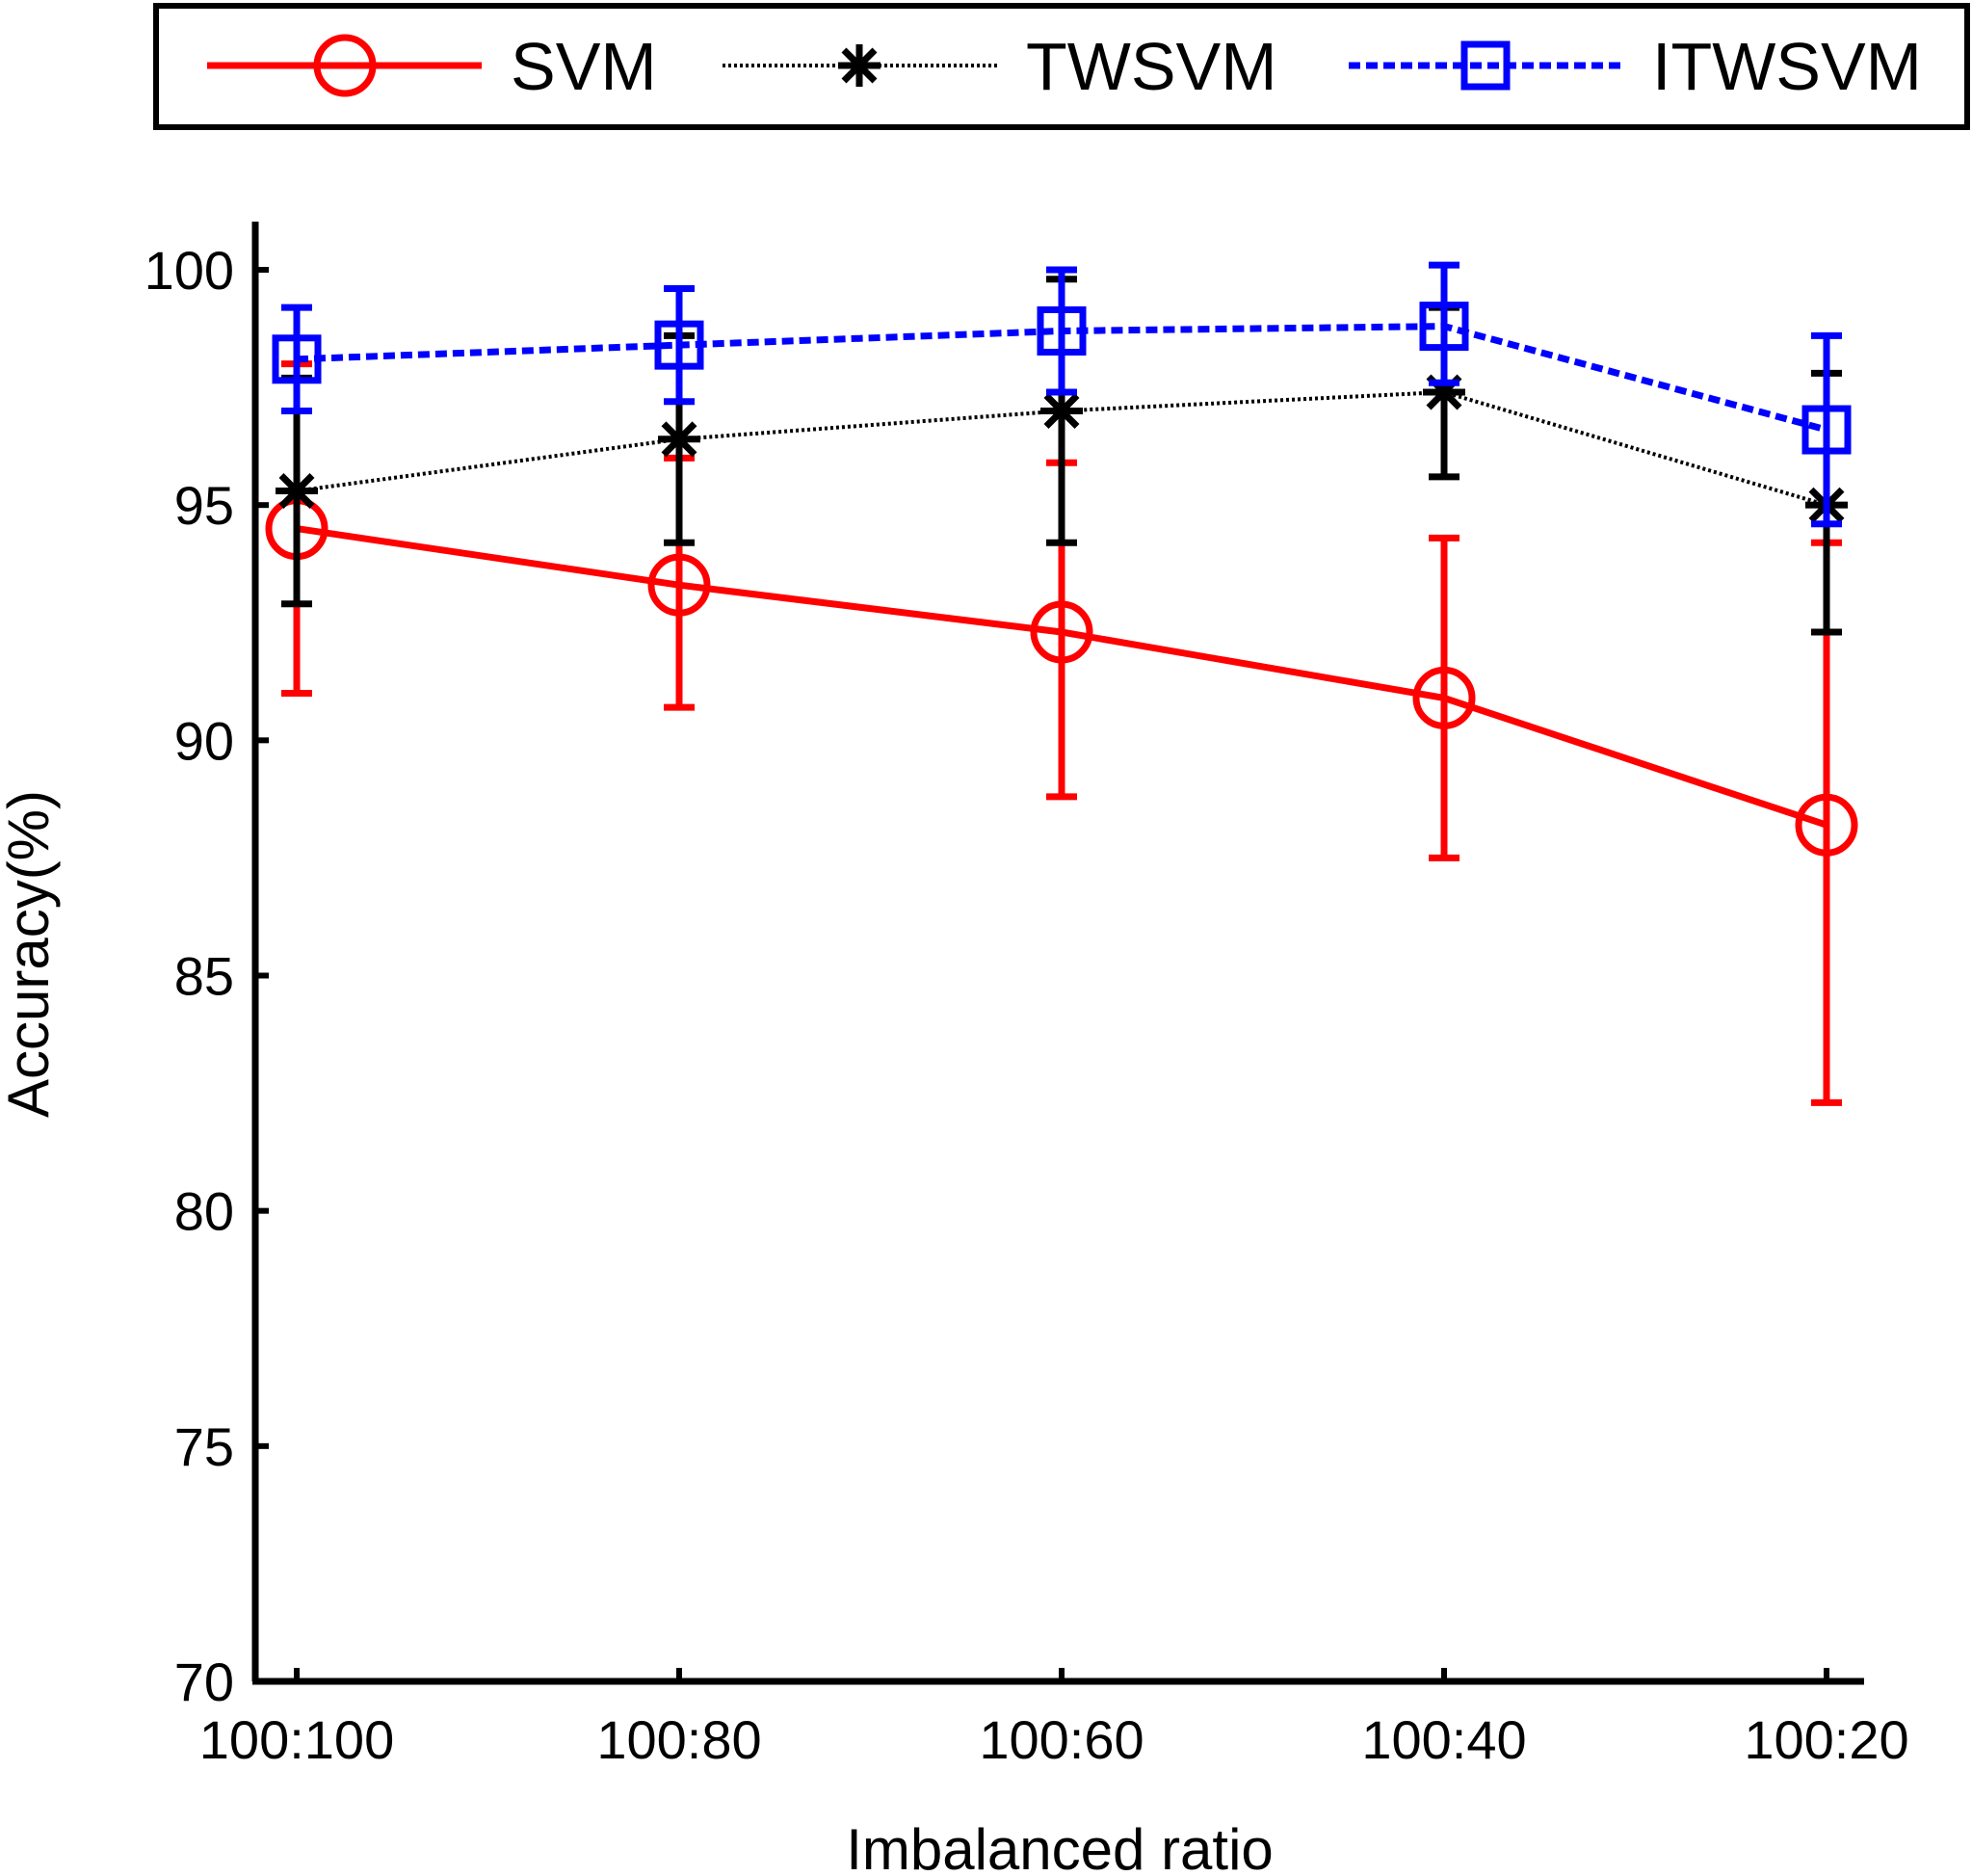 Image resolution: width=1972 pixels, height=1876 pixels. What do you see at coordinates (432, 66) in the screenshot?
I see `legend-entry-svm: SVM` at bounding box center [432, 66].